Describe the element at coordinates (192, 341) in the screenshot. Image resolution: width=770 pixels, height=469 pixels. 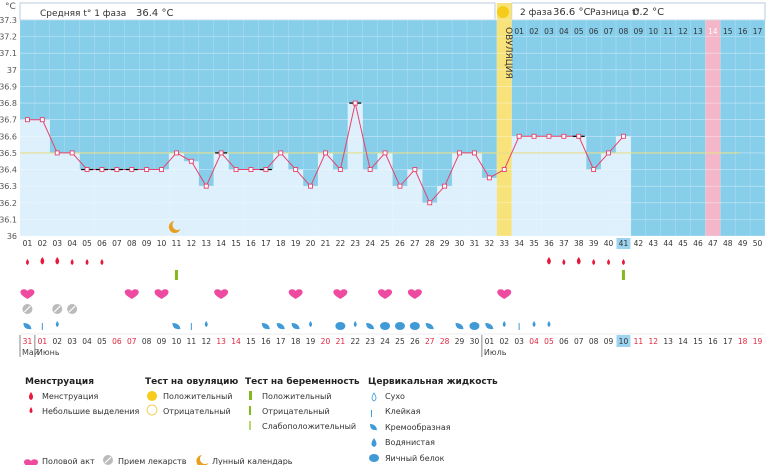
I see `calendar-date: 11` at that location.